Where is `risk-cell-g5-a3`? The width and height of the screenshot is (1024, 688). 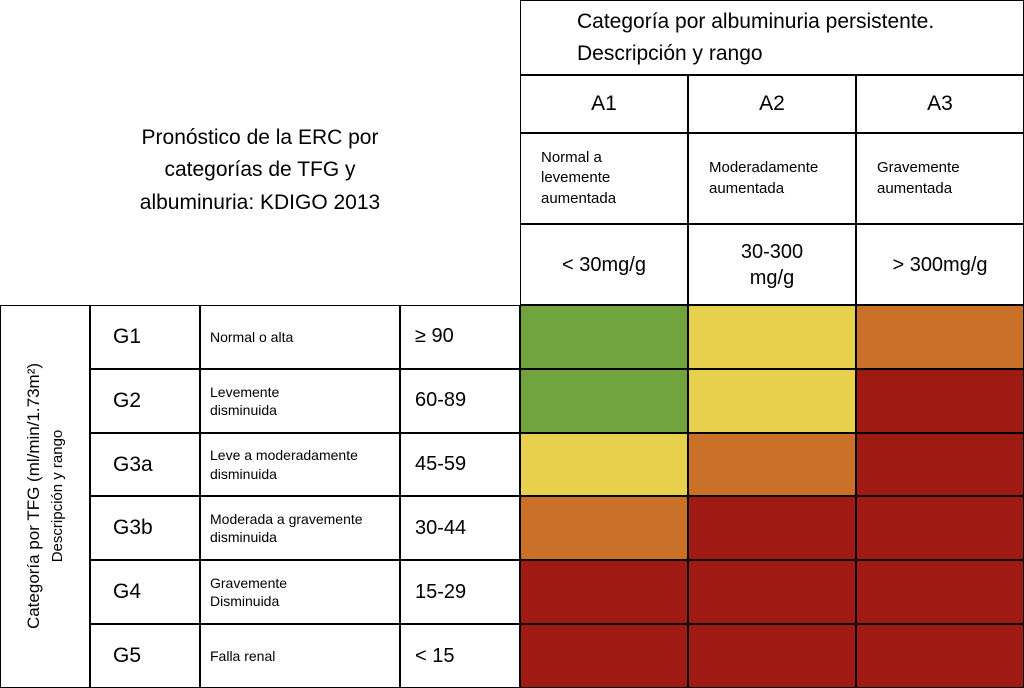 risk-cell-g5-a3 is located at coordinates (940, 656).